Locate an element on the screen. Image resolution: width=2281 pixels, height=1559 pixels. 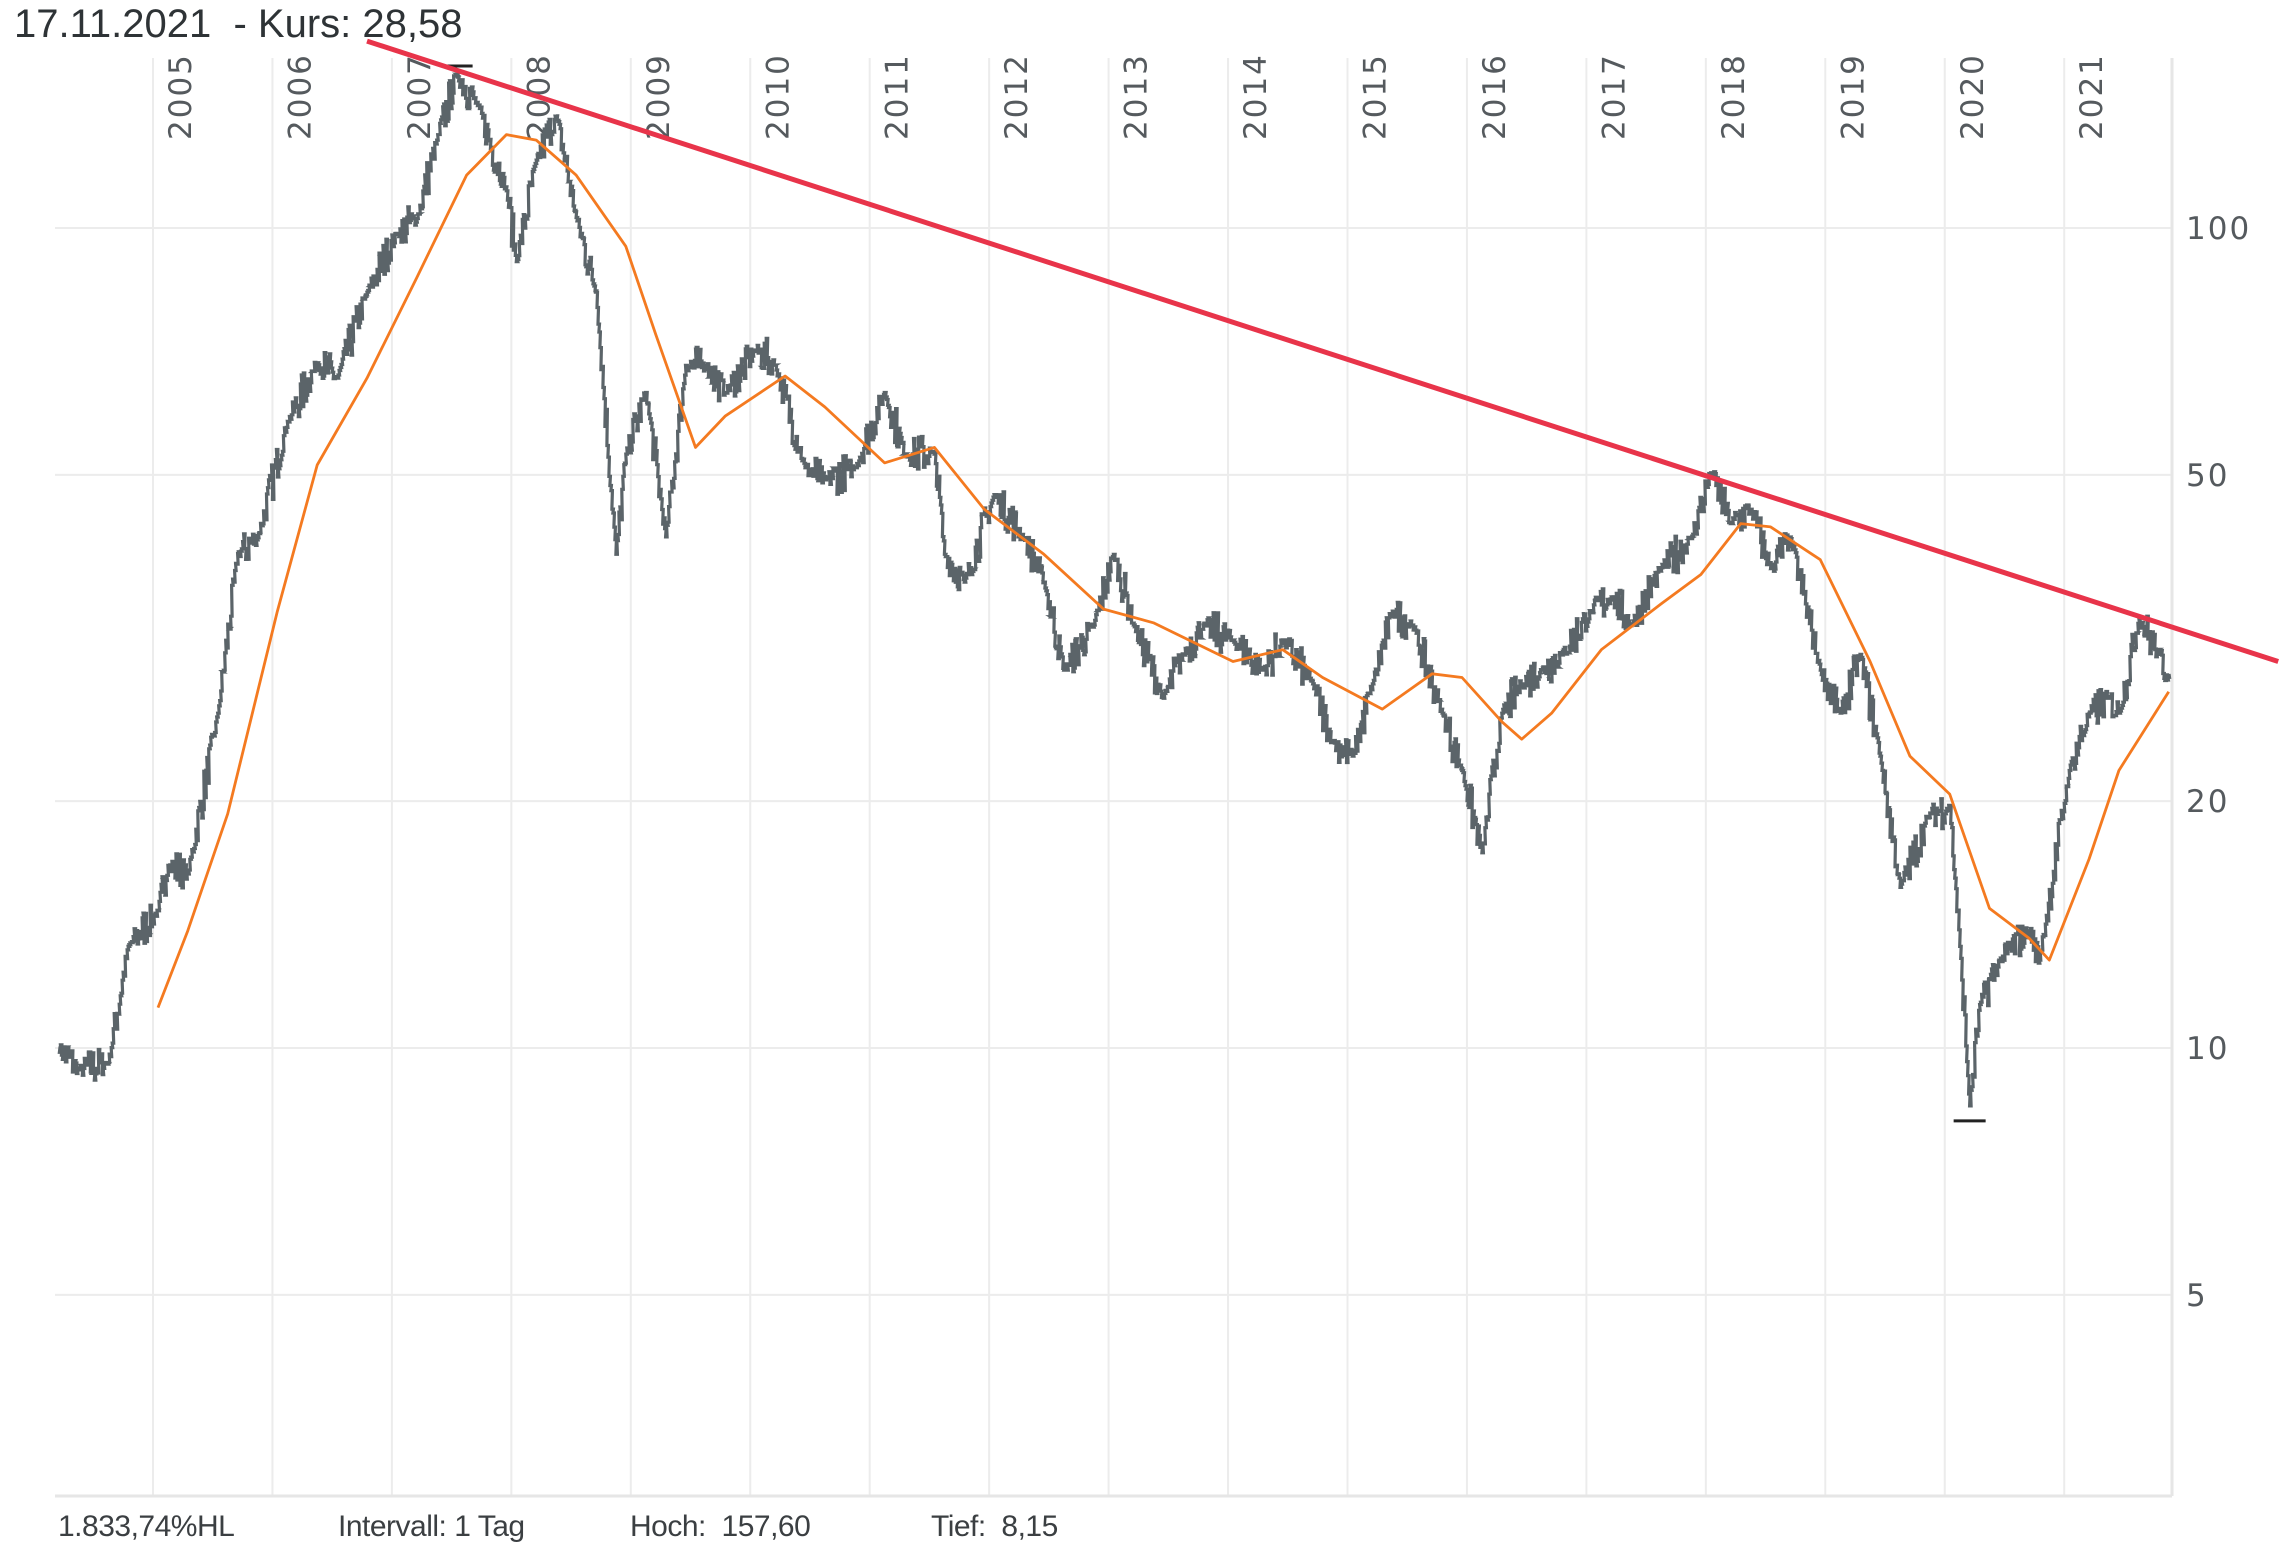
x-tick-label: 2013 is located at coordinates (1137, 96).